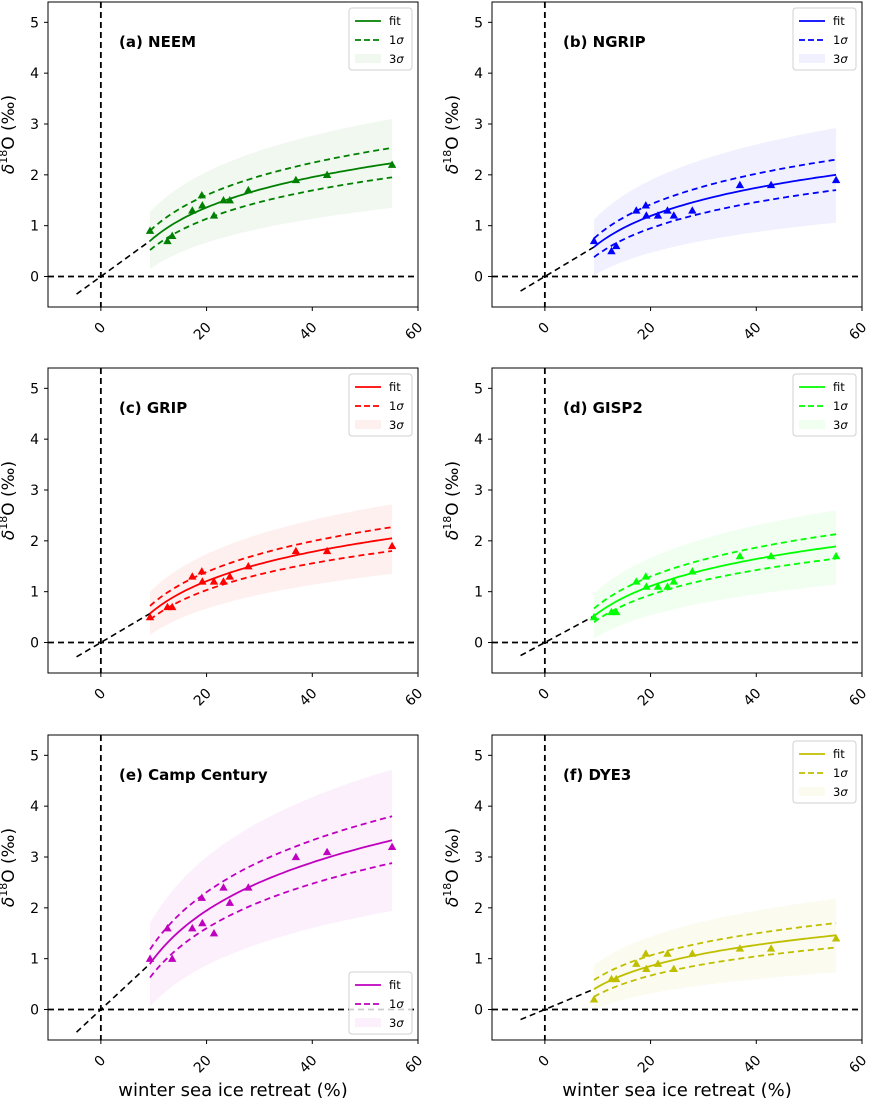 Image resolution: width=869 pixels, height=1098 pixels. What do you see at coordinates (157, 42) in the screenshot?
I see `panel-title: (a) NEEM` at bounding box center [157, 42].